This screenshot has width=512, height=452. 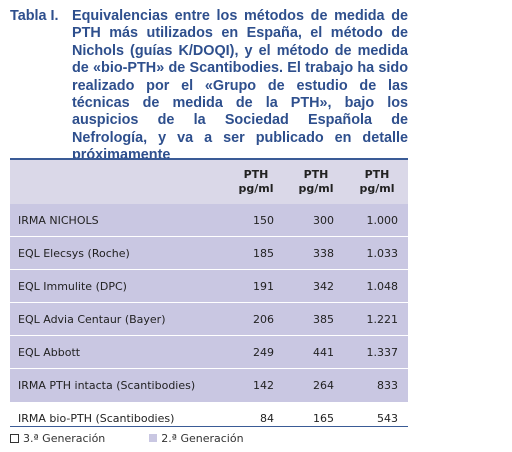 What do you see at coordinates (202, 438) in the screenshot?
I see `legend-label-gen2: 2.ª Generación` at bounding box center [202, 438].